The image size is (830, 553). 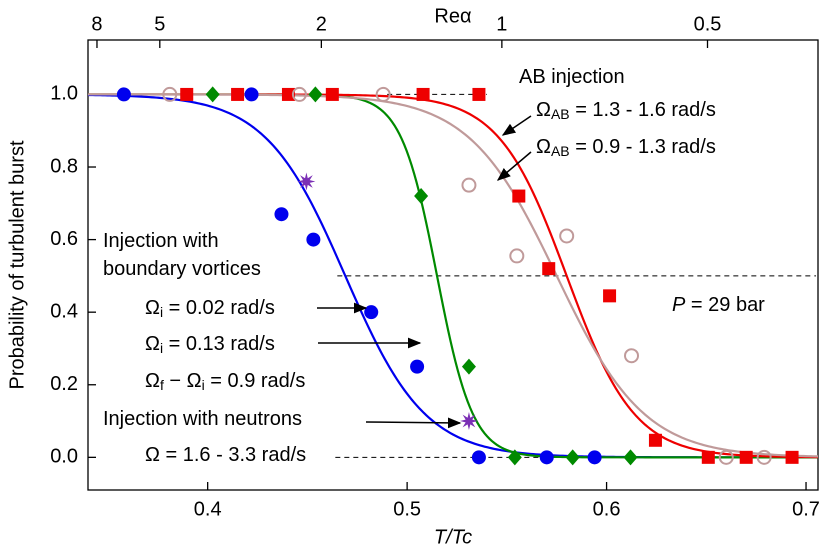 I want to click on annotation: Ωi = 0.13 rad/s, so click(x=210, y=344).